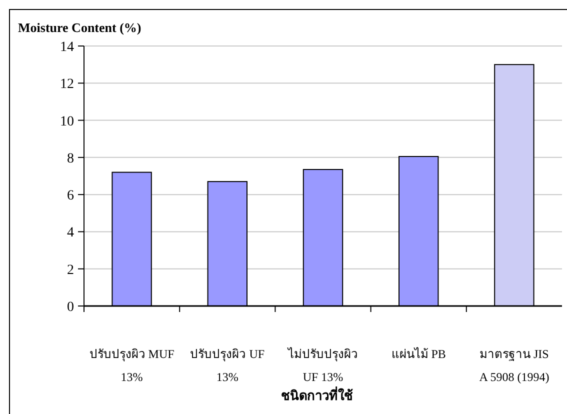 The image size is (567, 414). What do you see at coordinates (67, 84) in the screenshot?
I see `y-tick-label: 12` at bounding box center [67, 84].